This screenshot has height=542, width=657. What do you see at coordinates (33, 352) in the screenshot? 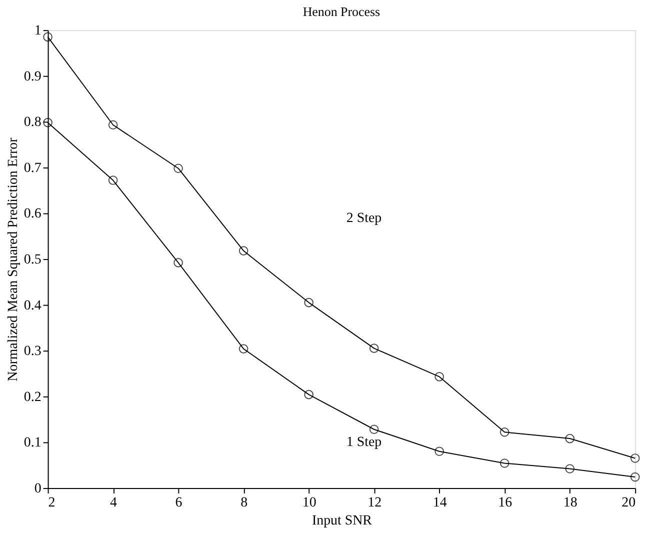
I see `y-tick-label: 0.3` at bounding box center [33, 352].